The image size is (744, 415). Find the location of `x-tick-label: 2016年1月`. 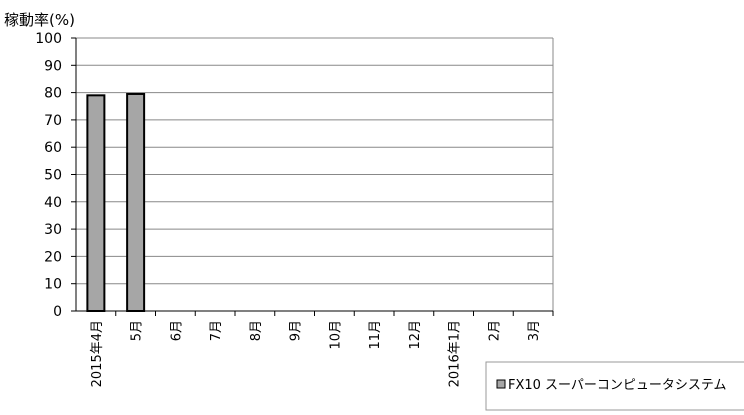

x-tick-label: 2016年1月 is located at coordinates (455, 353).